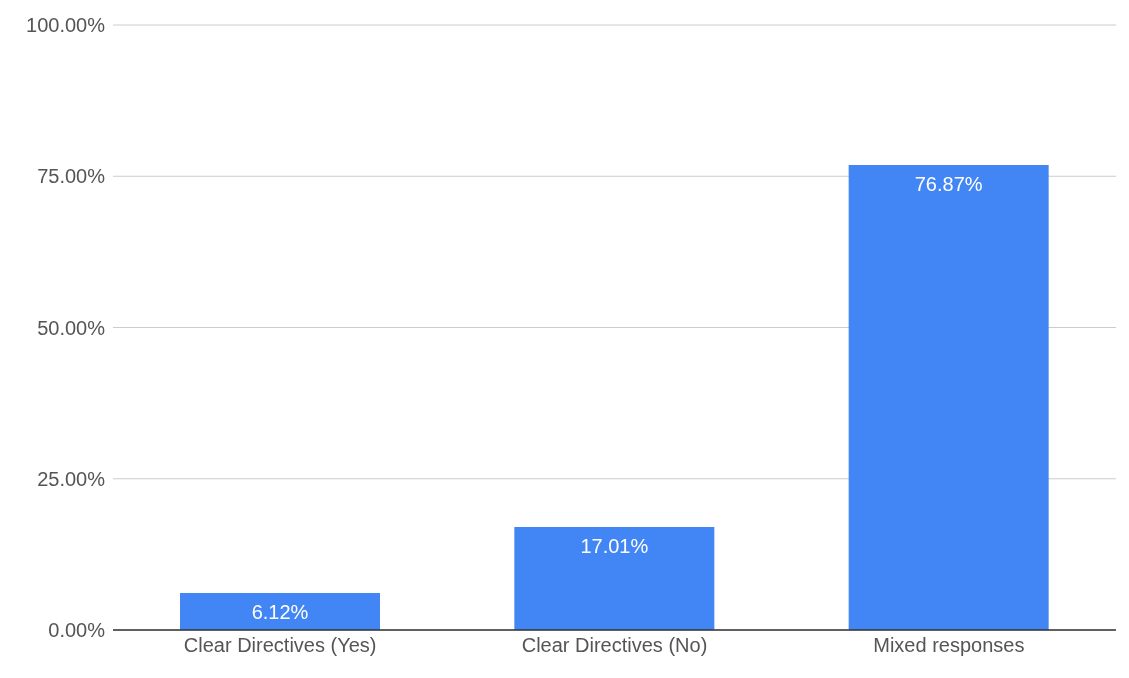  Describe the element at coordinates (614, 546) in the screenshot. I see `data-label: 17.01%` at that location.